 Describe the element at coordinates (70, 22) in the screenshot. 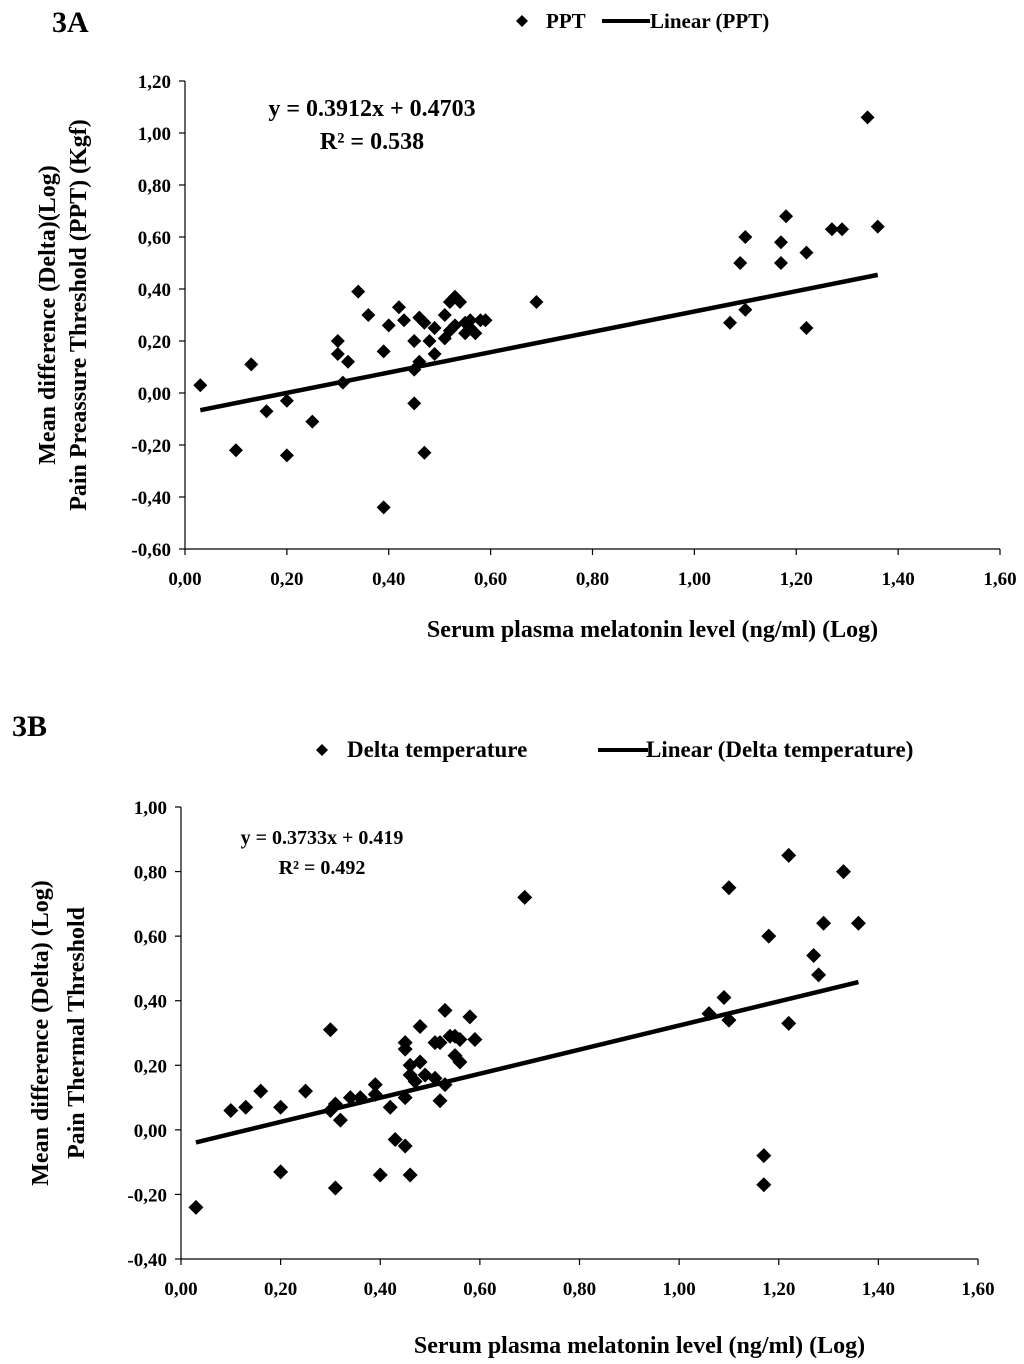

I see `panel-label: 3A` at that location.